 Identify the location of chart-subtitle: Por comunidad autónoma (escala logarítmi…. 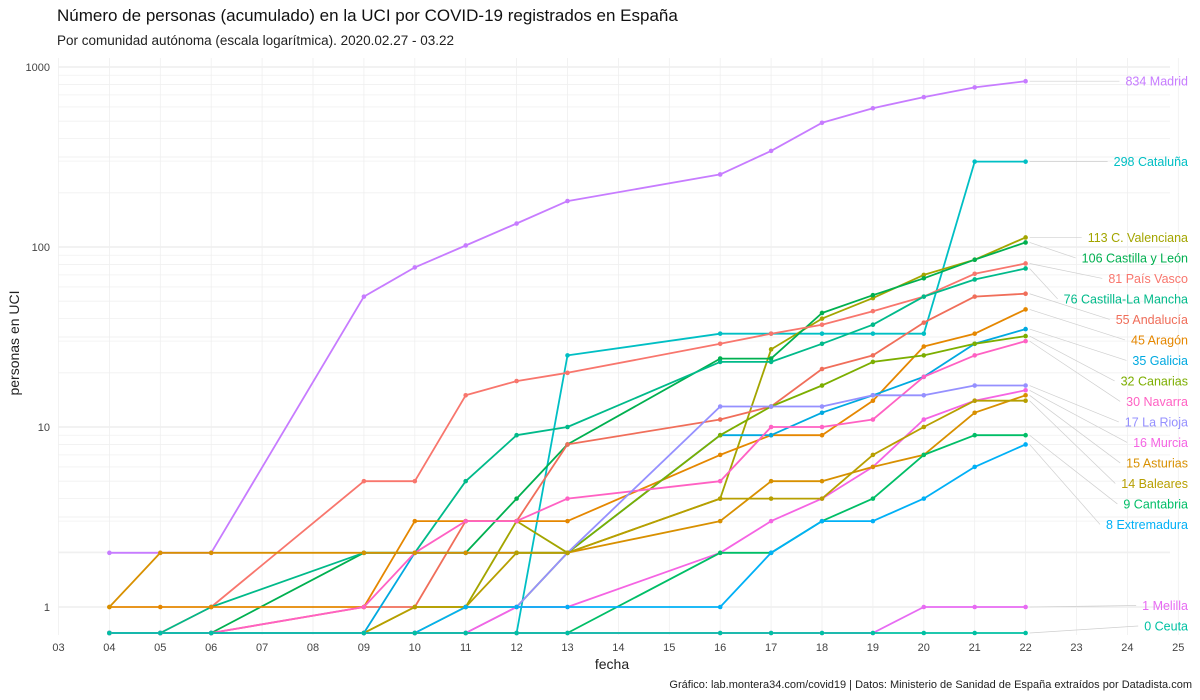
(255, 40).